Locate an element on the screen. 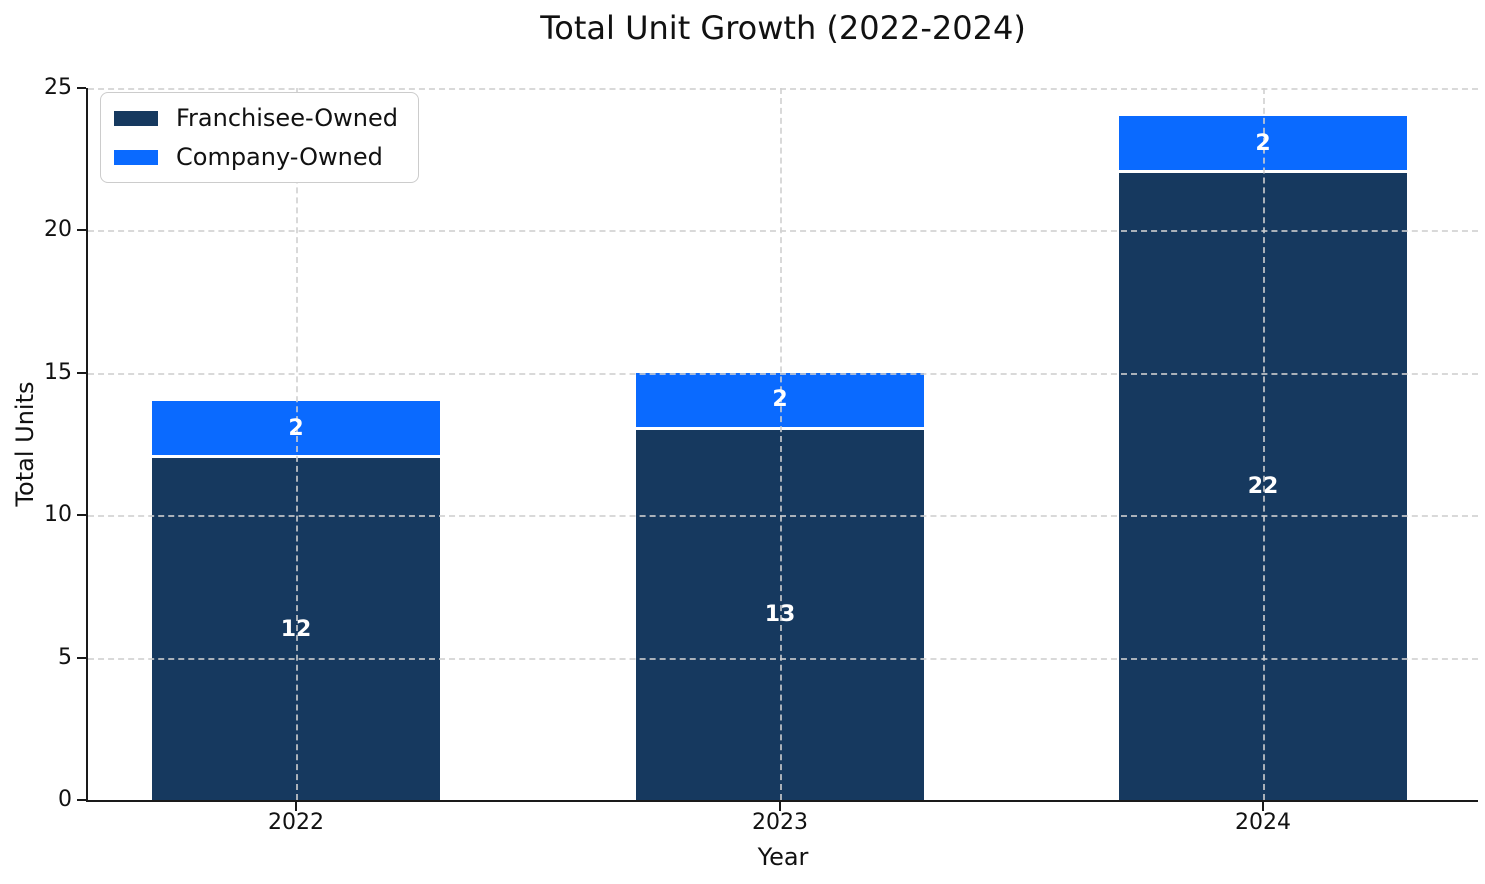  x-axis-spine is located at coordinates (782, 801).